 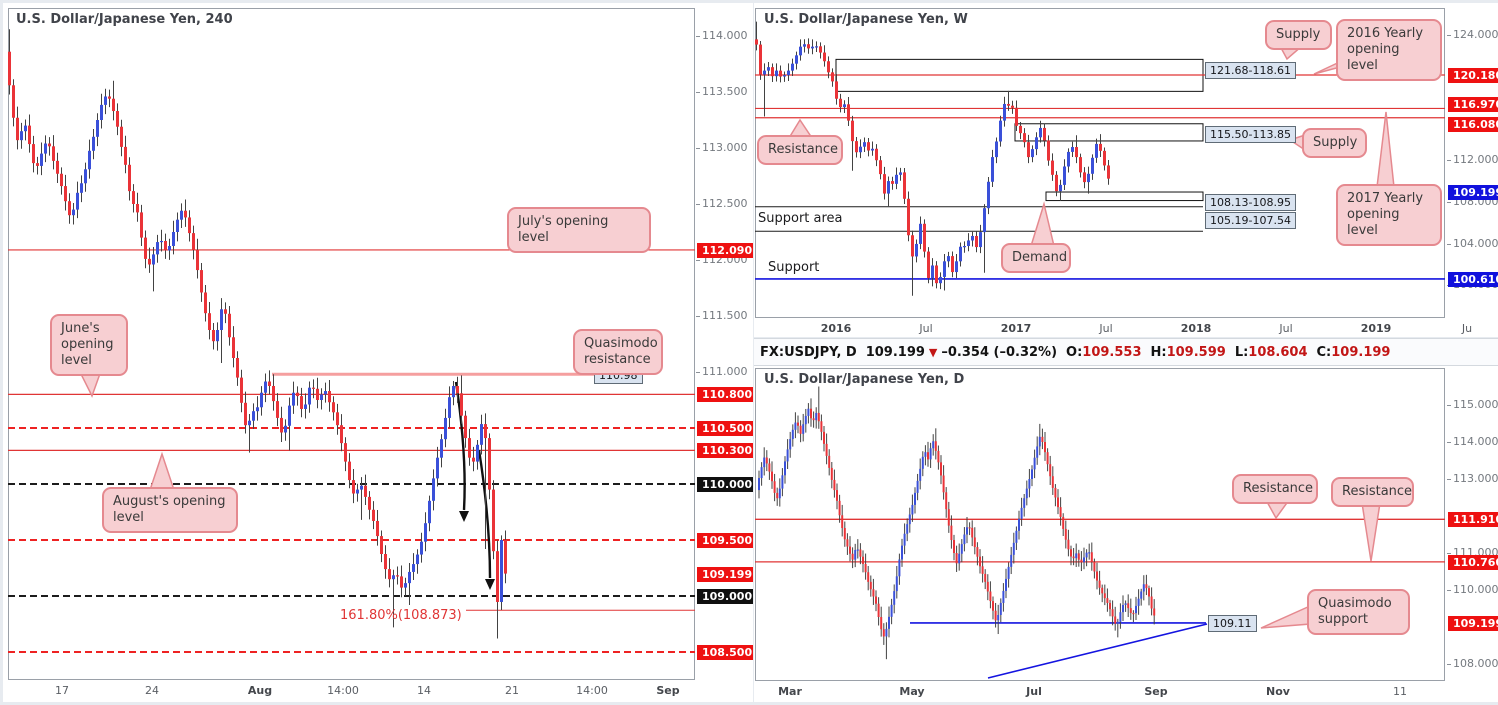 I want to click on last-price: 109.199, so click(x=895, y=352).